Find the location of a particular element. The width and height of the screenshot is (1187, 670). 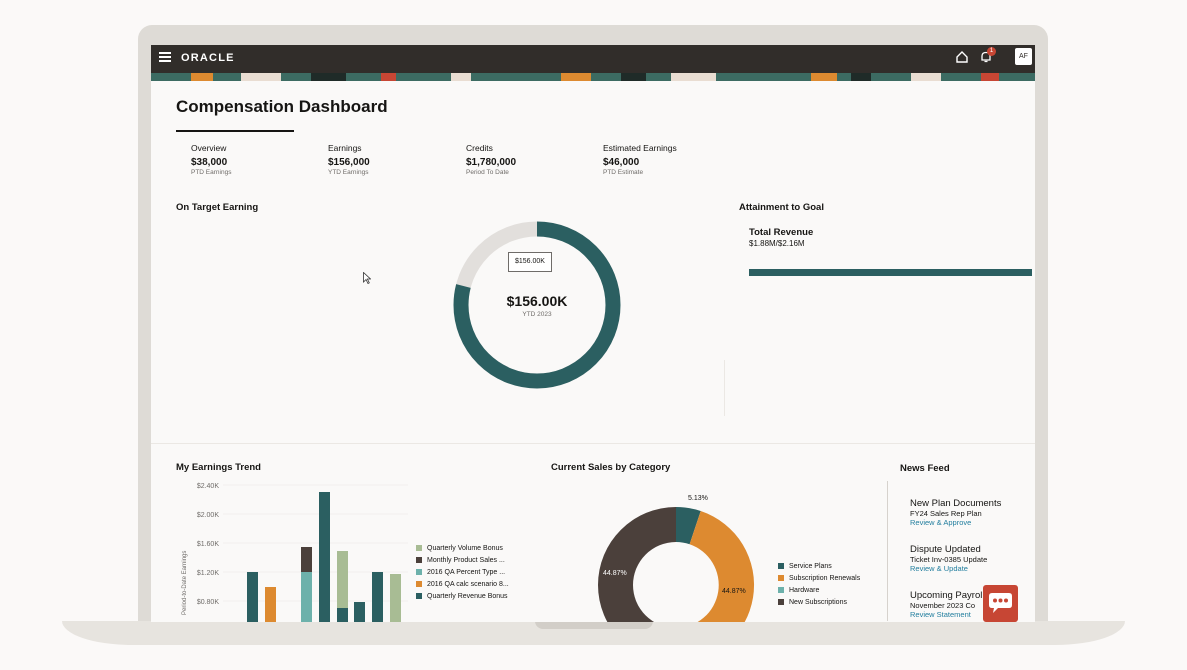

legend-item: Hardware is located at coordinates (798, 590).